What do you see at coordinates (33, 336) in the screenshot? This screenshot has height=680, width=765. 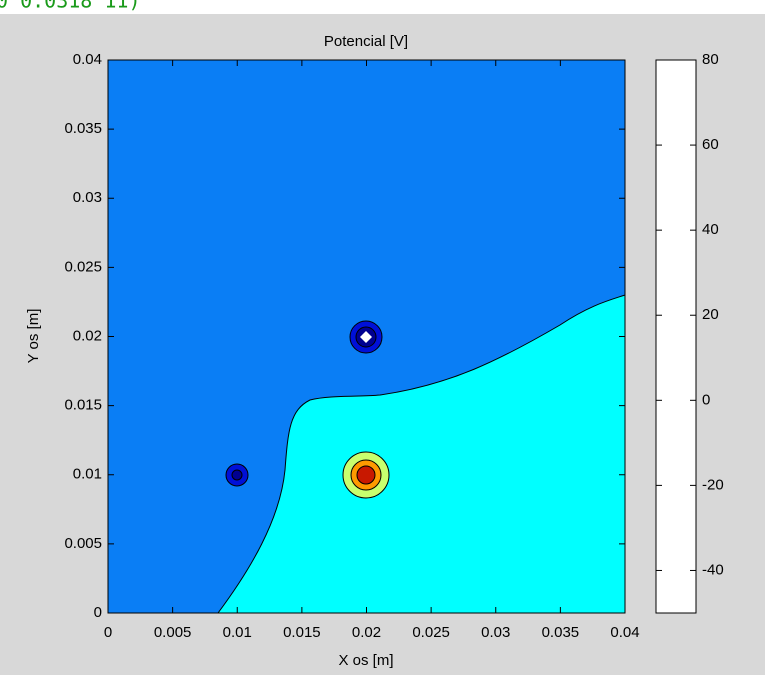 I see `y-axis-label: Y os [m]` at bounding box center [33, 336].